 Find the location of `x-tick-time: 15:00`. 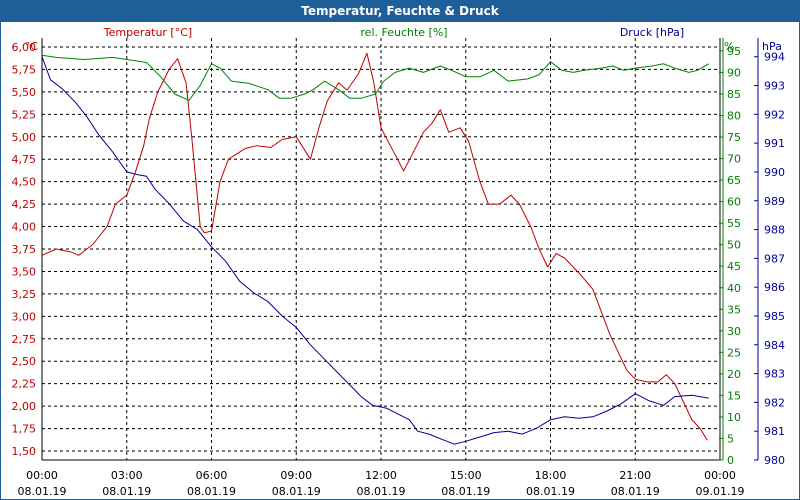

x-tick-time: 15:00 is located at coordinates (466, 475).